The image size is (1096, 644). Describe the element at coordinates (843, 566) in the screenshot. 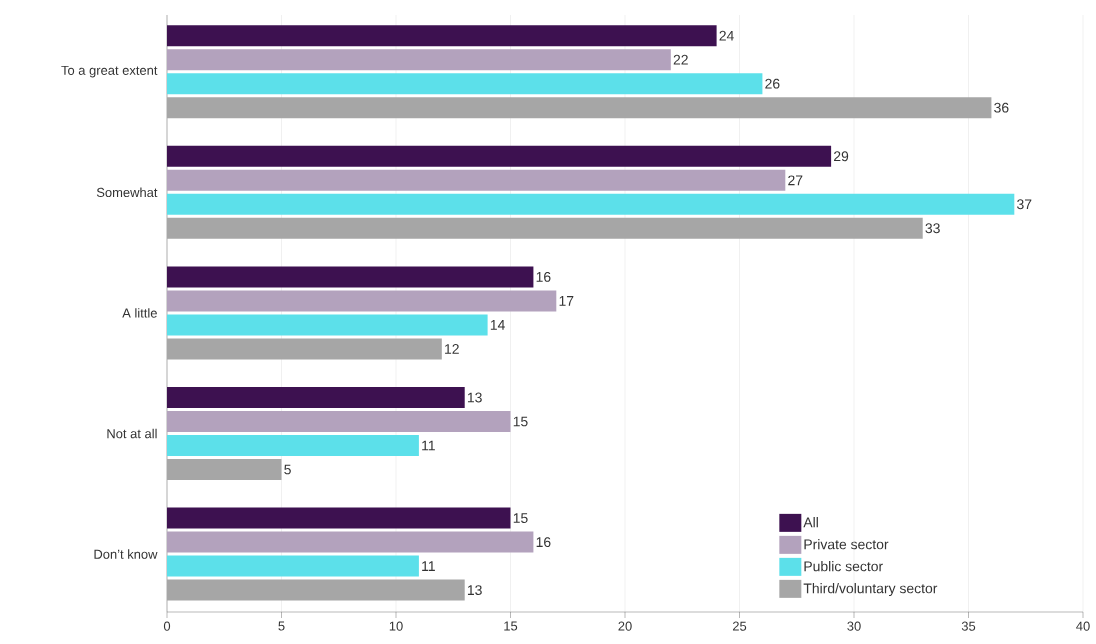

I see `legend-label: Public sector` at that location.